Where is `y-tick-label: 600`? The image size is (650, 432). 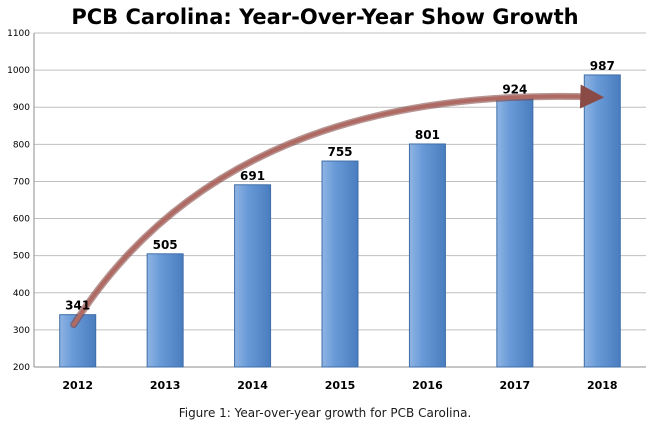 y-tick-label: 600 is located at coordinates (21, 220).